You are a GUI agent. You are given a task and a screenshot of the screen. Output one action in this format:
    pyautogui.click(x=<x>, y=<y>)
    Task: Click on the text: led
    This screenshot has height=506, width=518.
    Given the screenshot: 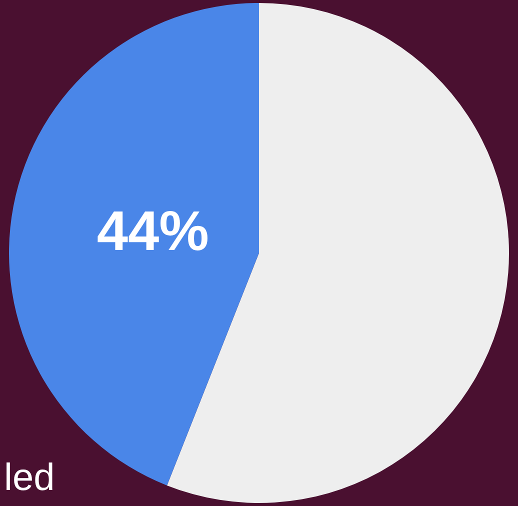 What is the action you would take?
    pyautogui.click(x=29, y=478)
    